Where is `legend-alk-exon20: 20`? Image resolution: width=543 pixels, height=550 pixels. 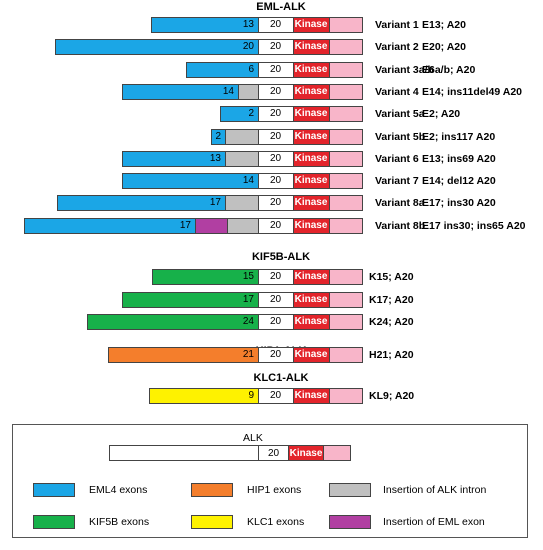 legend-alk-exon20: 20 is located at coordinates (273, 453).